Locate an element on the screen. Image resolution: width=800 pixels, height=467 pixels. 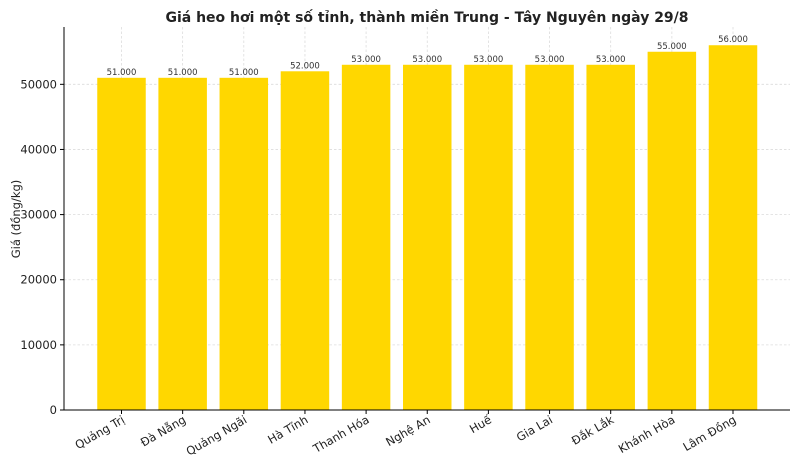
x-tick-label: Khánh Hòa is located at coordinates (646, 434).